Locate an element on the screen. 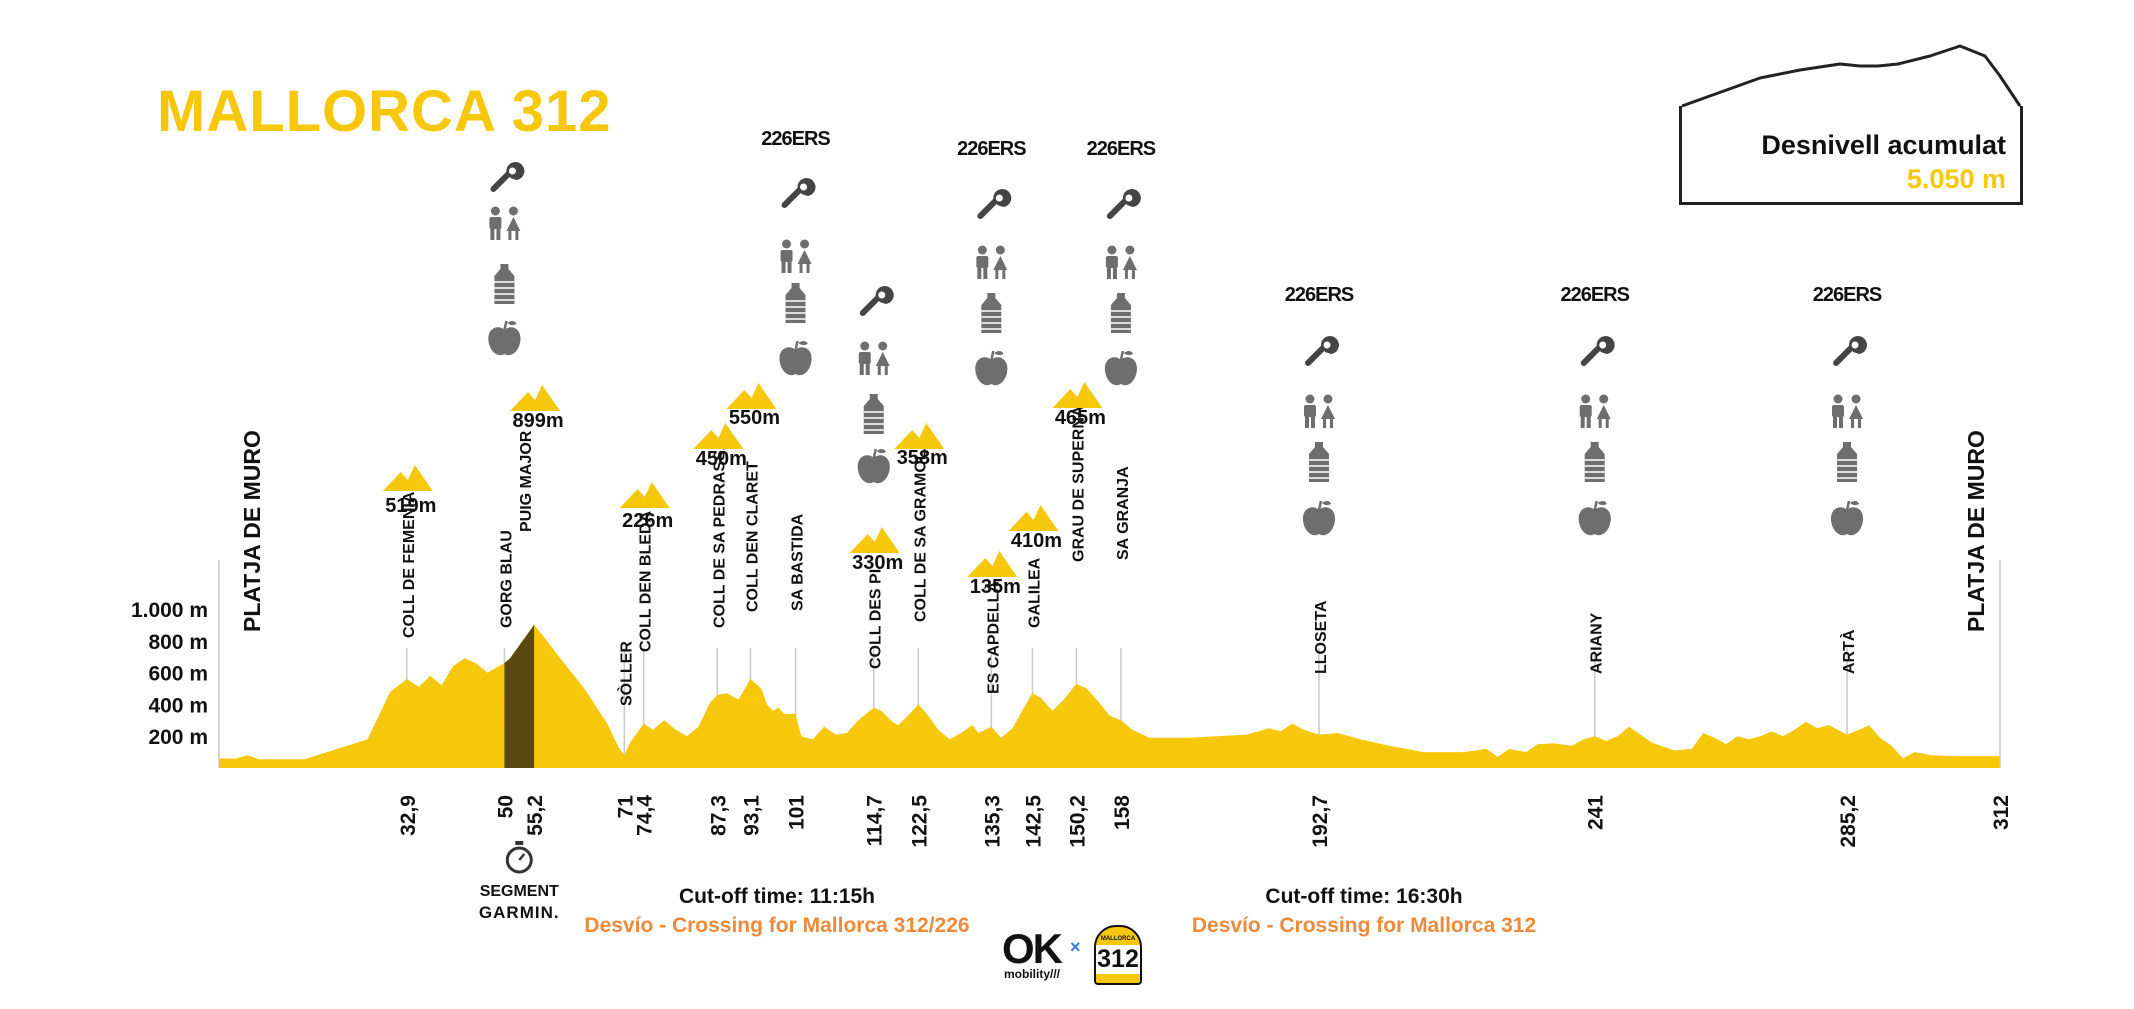 This screenshot has width=2134, height=1009. point-label: SÒLLER is located at coordinates (625, 673).